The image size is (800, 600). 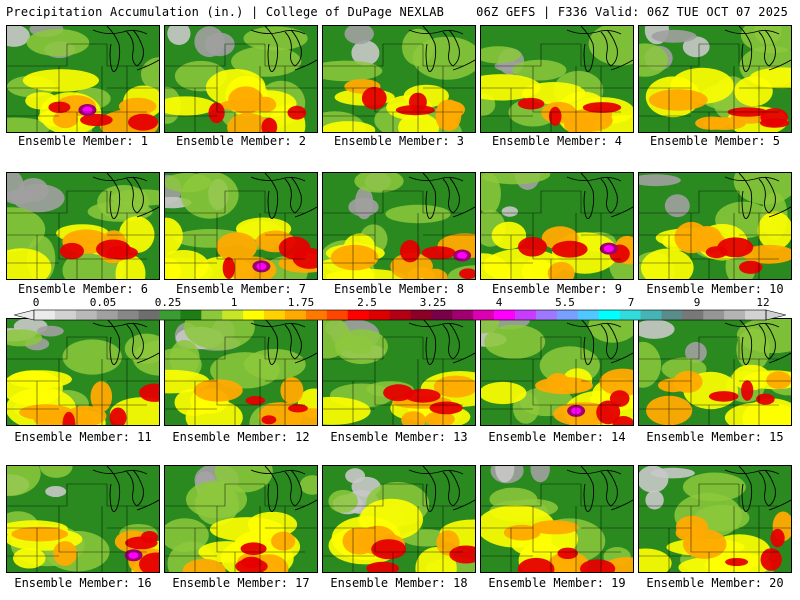 What do you see at coordinates (83, 583) in the screenshot?
I see `ensemble-member-label: Ensemble Member: 16` at bounding box center [83, 583].